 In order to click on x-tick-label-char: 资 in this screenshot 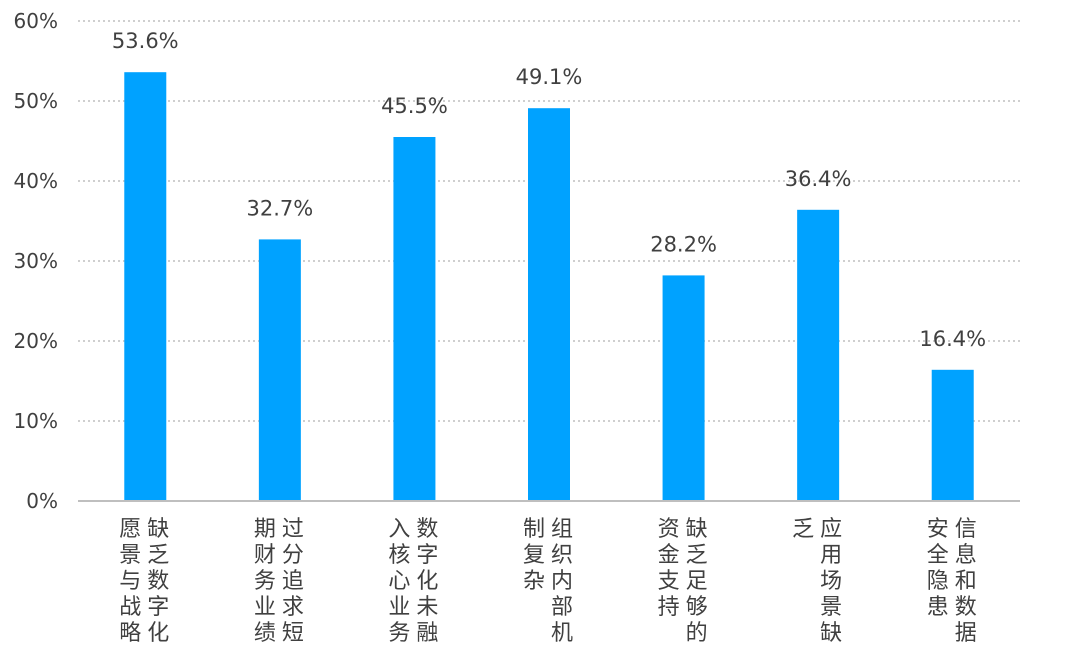, I will do `click(669, 529)`.